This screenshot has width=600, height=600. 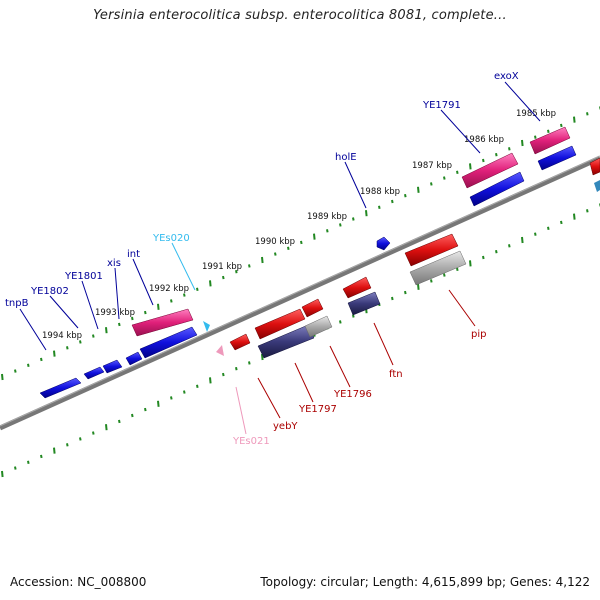 I want to click on leader-YE1791, so click(x=460, y=131).